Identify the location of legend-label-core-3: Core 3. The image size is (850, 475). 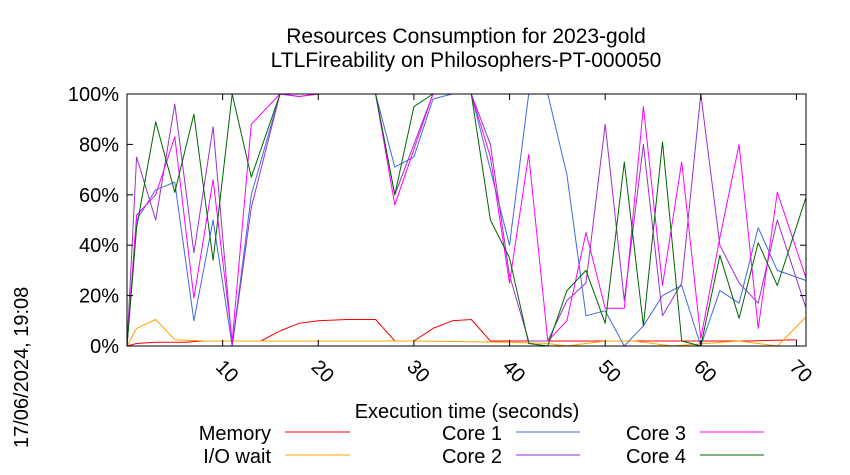
(656, 434).